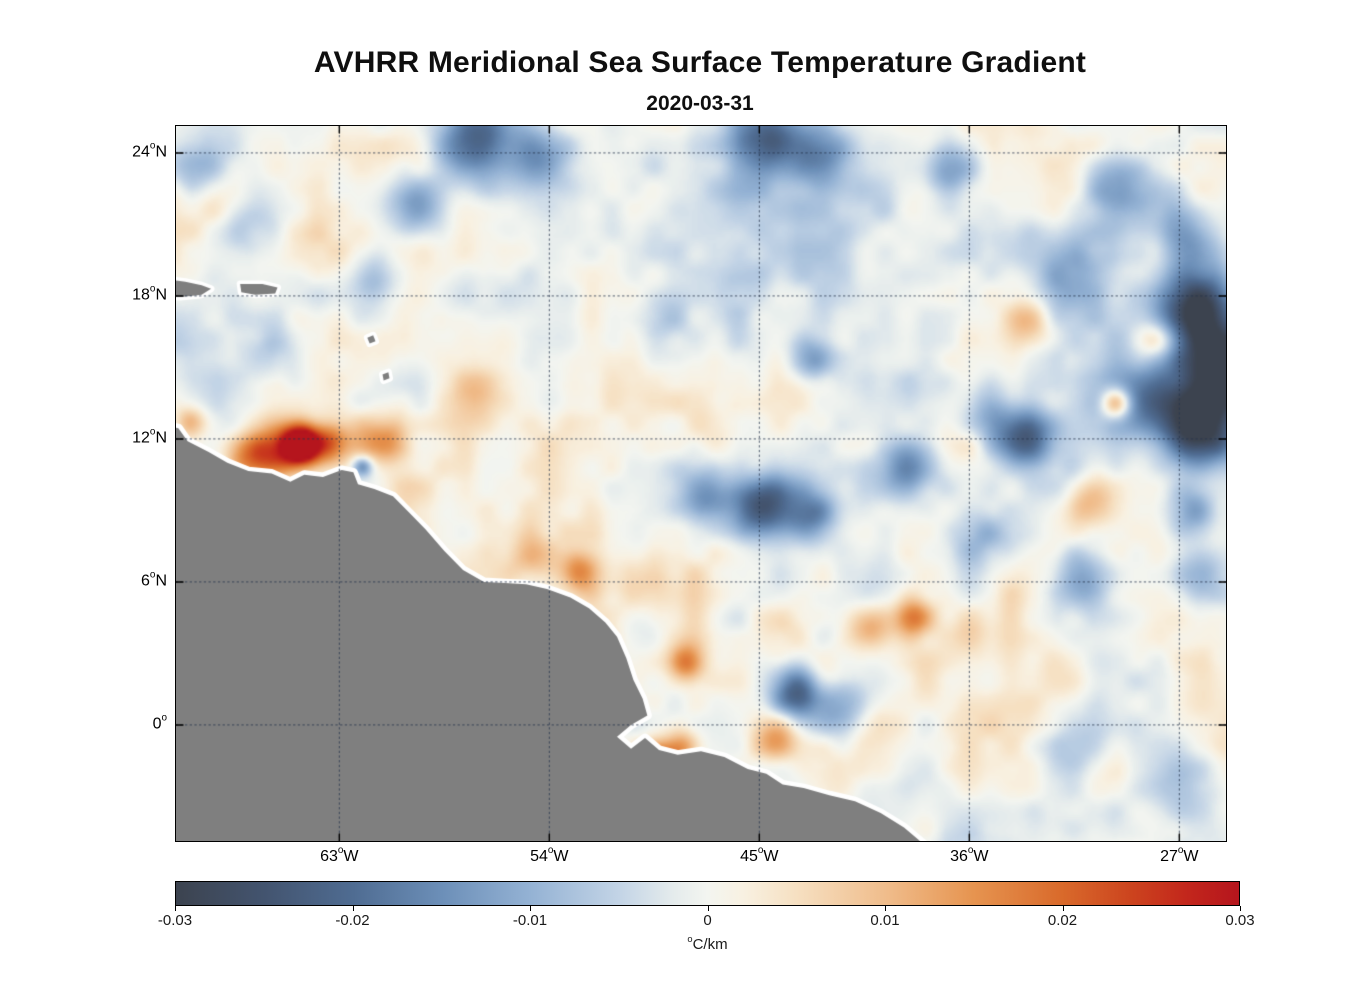 The height and width of the screenshot is (1000, 1356). I want to click on y-tick-label: 24oN, so click(149, 150).